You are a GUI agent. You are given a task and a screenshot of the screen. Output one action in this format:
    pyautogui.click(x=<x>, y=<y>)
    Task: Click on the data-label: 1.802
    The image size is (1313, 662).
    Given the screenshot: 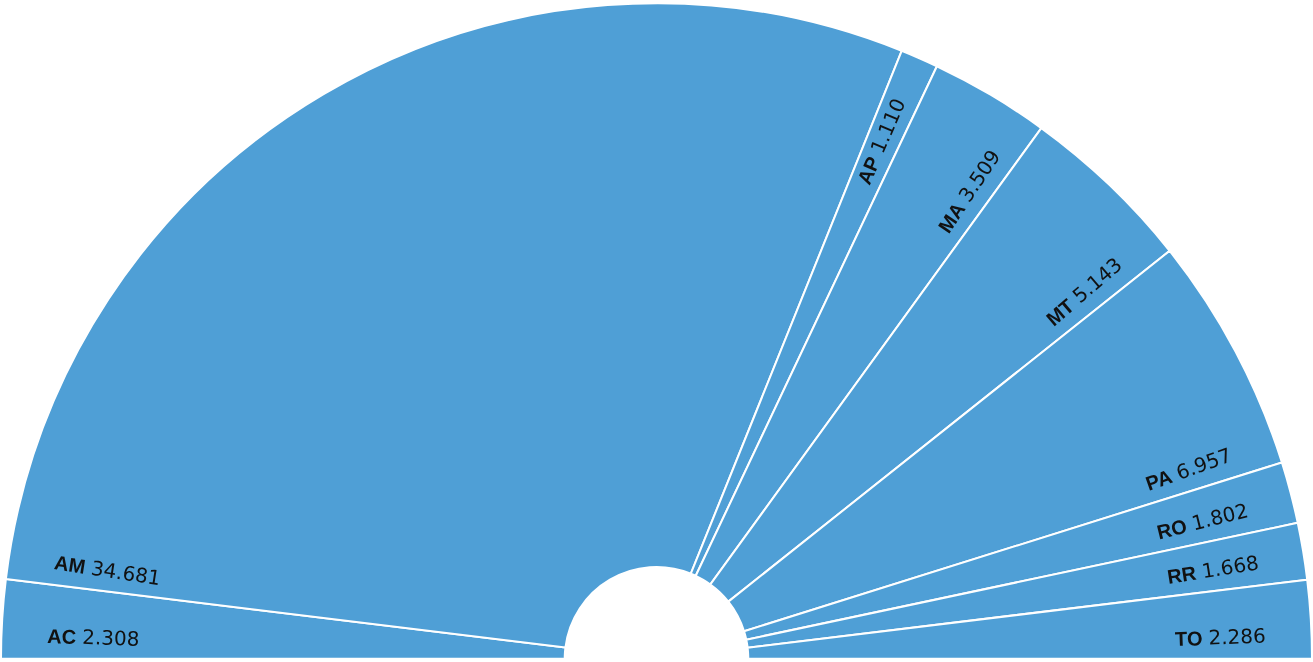 What is the action you would take?
    pyautogui.click(x=1220, y=517)
    